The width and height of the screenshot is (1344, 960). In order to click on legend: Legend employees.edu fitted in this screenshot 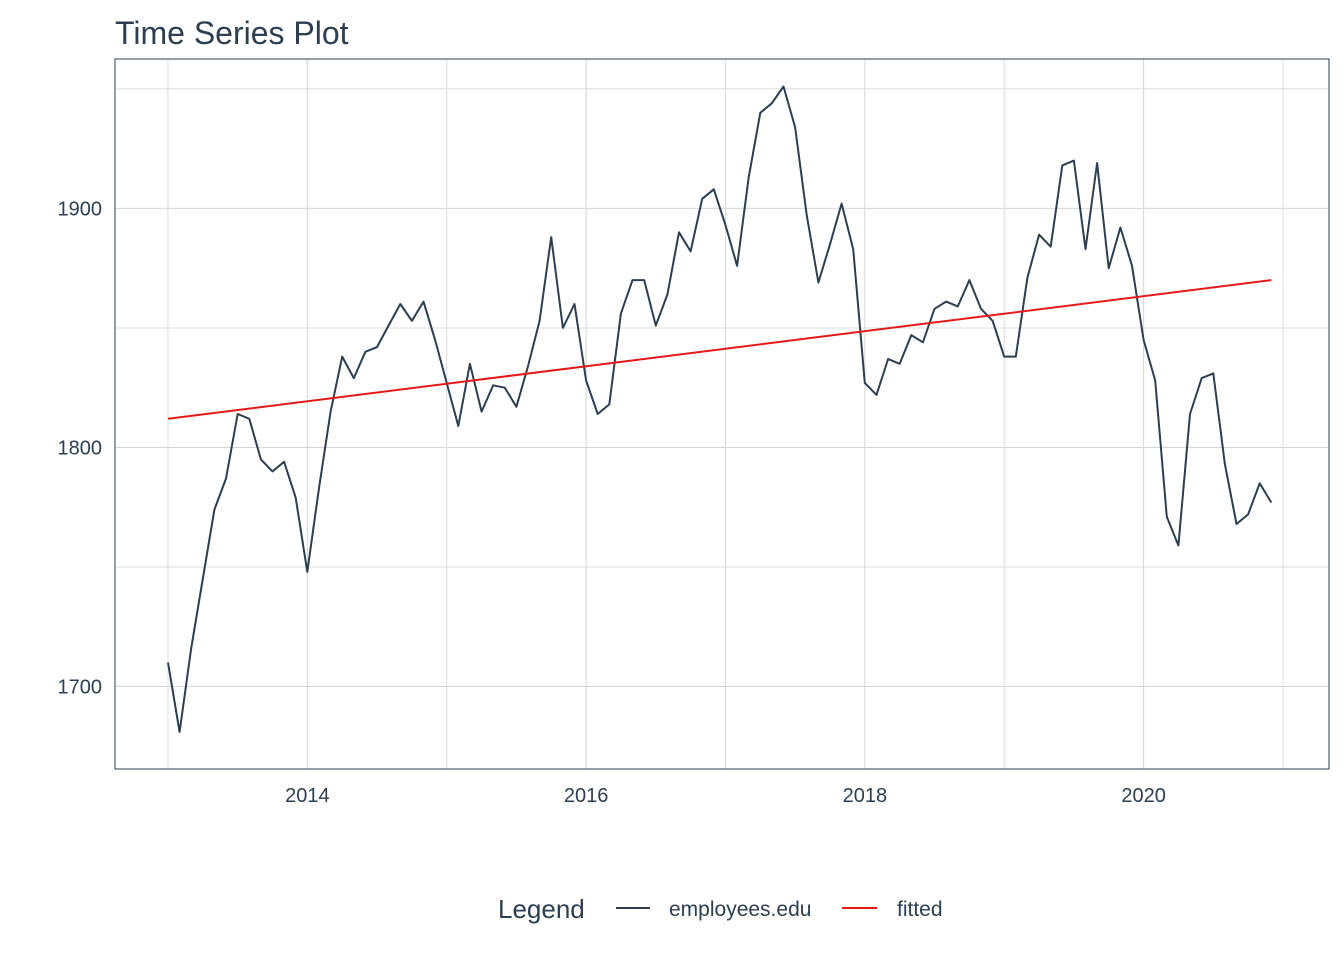, I will do `click(720, 909)`.